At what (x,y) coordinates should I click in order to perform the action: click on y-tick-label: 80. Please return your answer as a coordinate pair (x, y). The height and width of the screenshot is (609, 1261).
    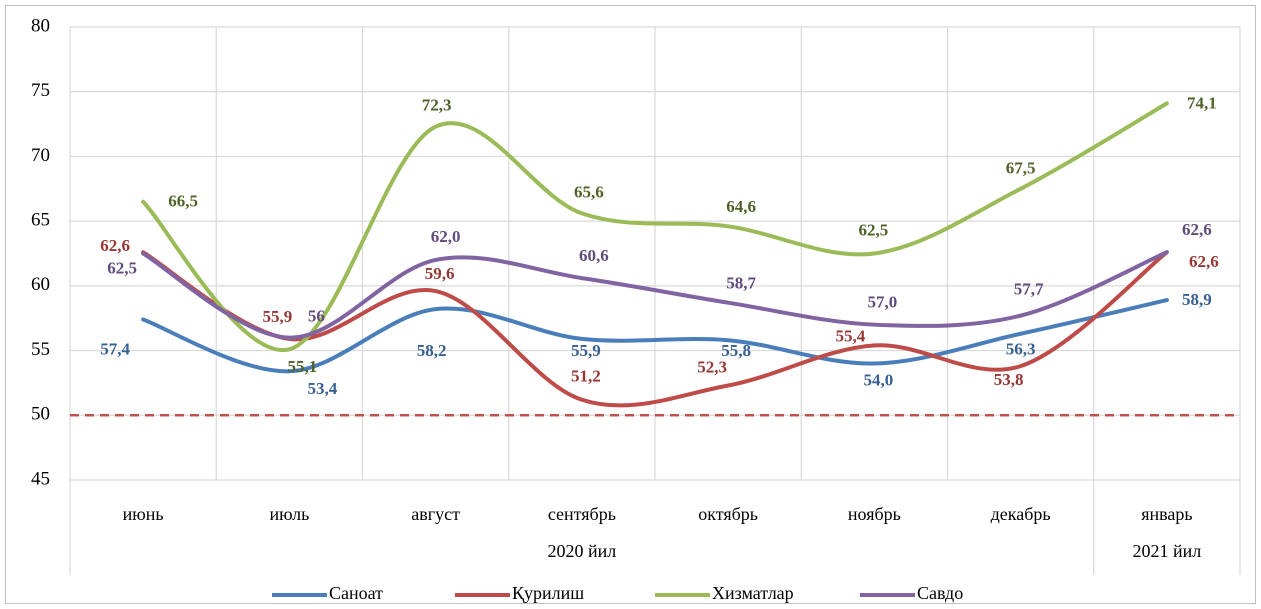
    Looking at the image, I should click on (40, 25).